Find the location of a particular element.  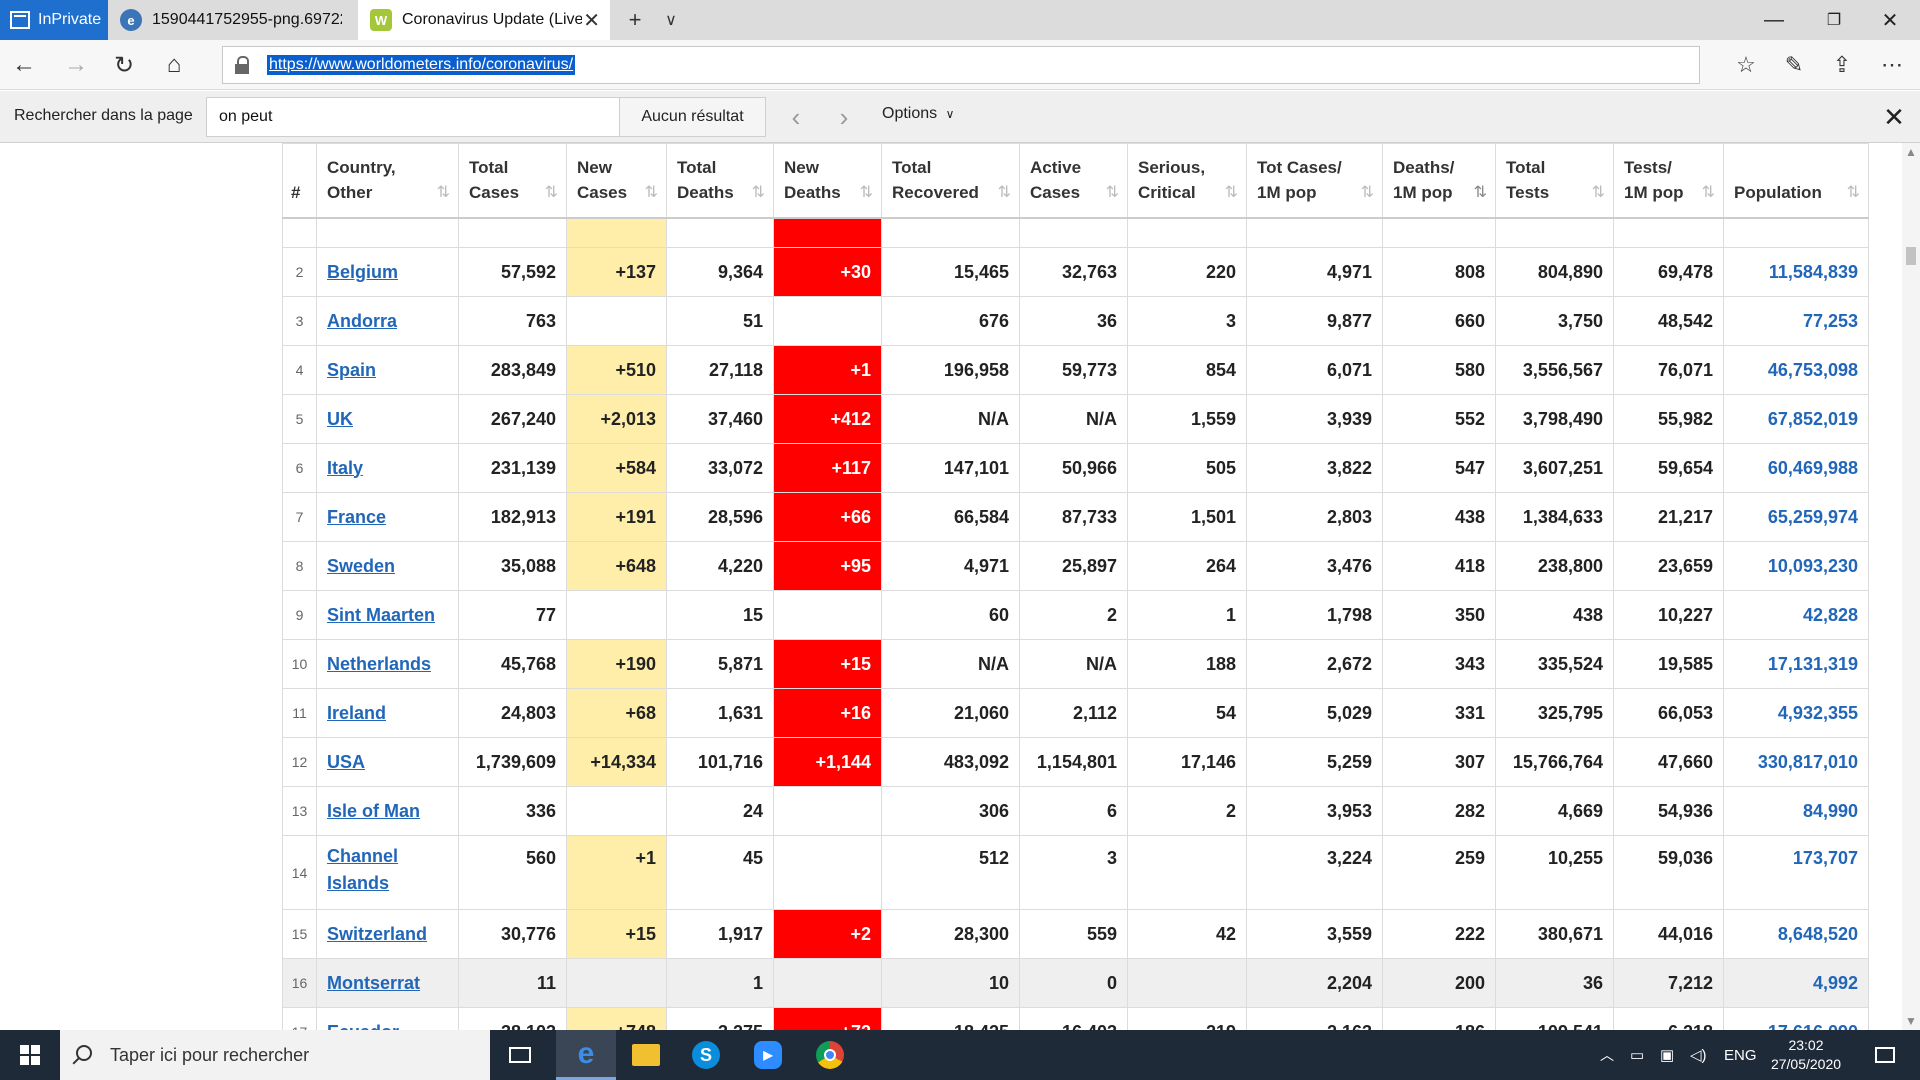

country-link: USA is located at coordinates (346, 761).